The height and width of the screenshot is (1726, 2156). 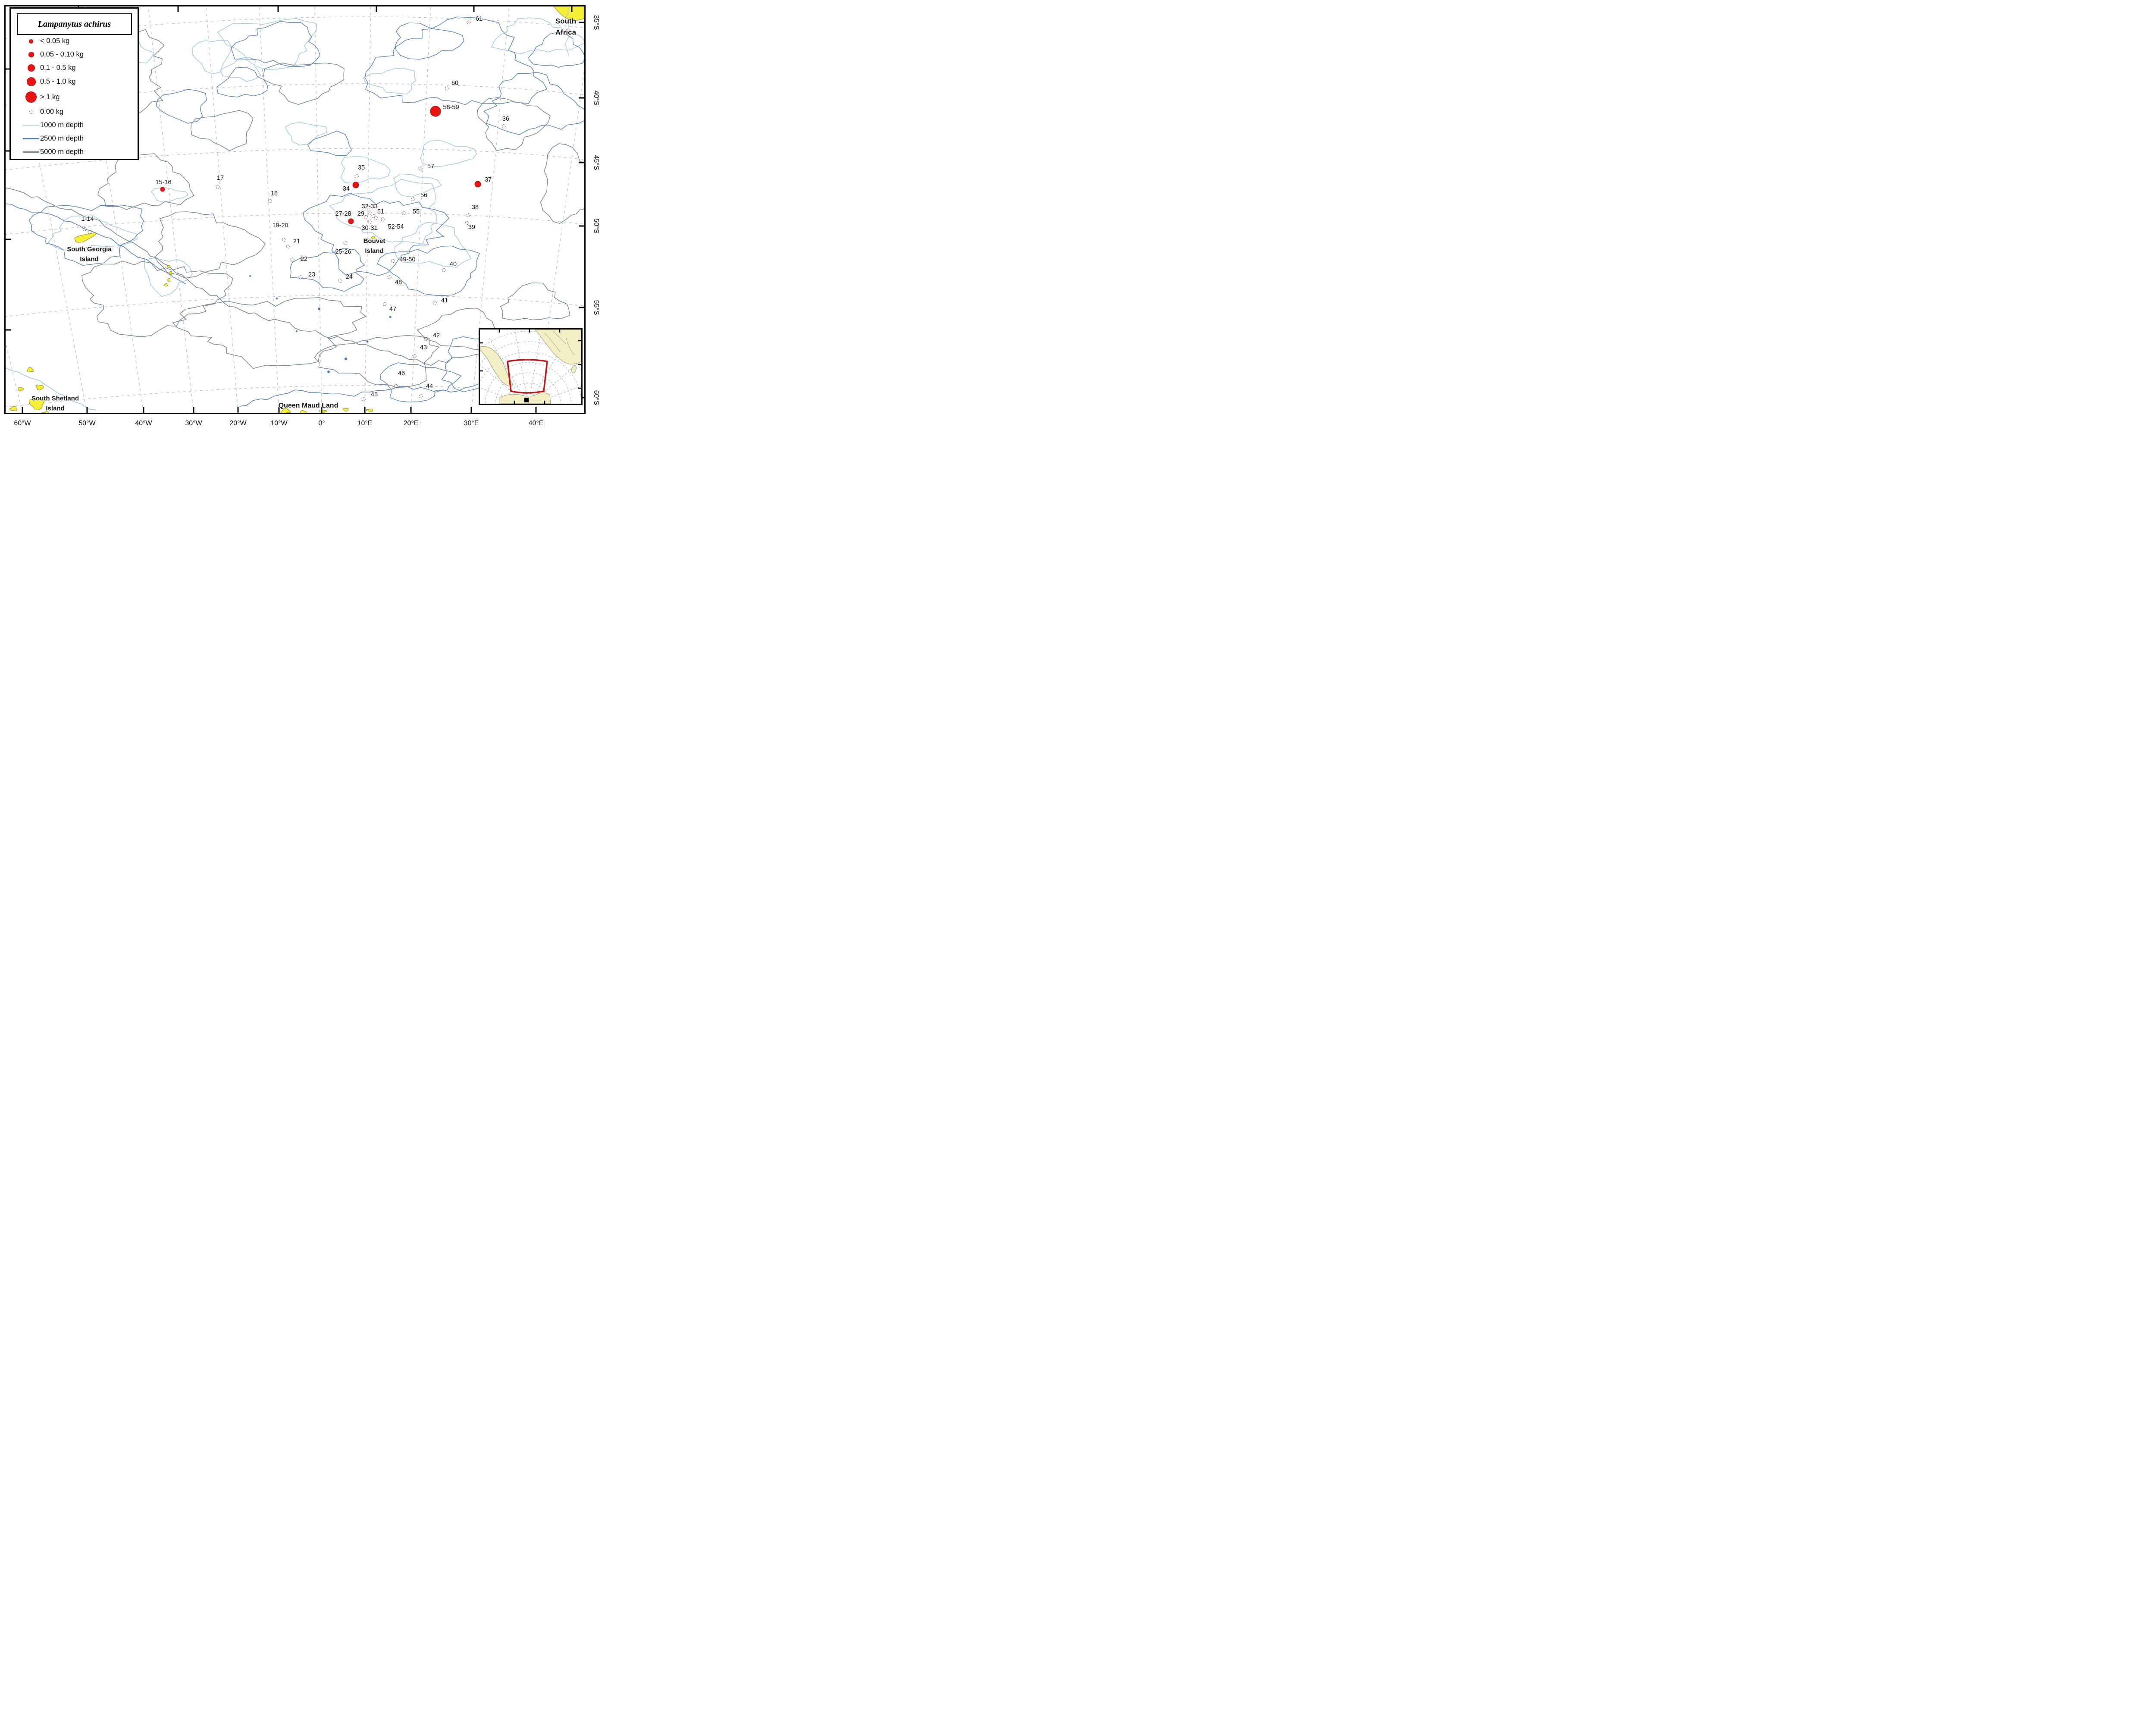 I want to click on station-label-40: 40, so click(x=453, y=265).